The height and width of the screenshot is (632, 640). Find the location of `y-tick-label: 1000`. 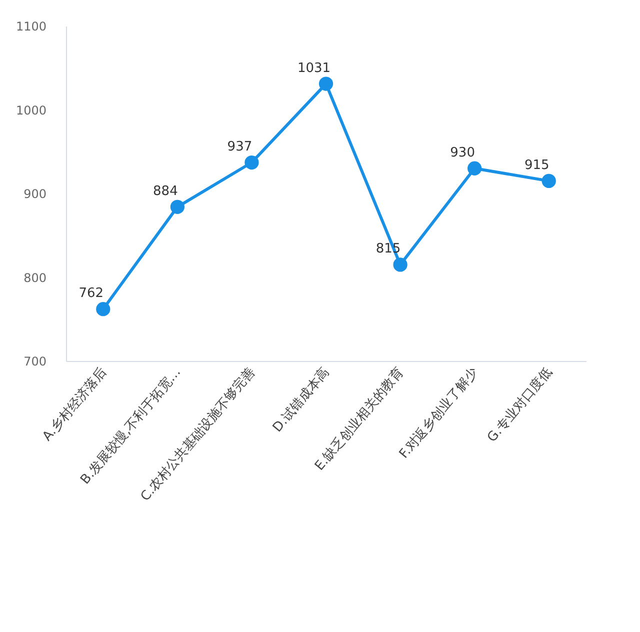

y-tick-label: 1000 is located at coordinates (31, 110).